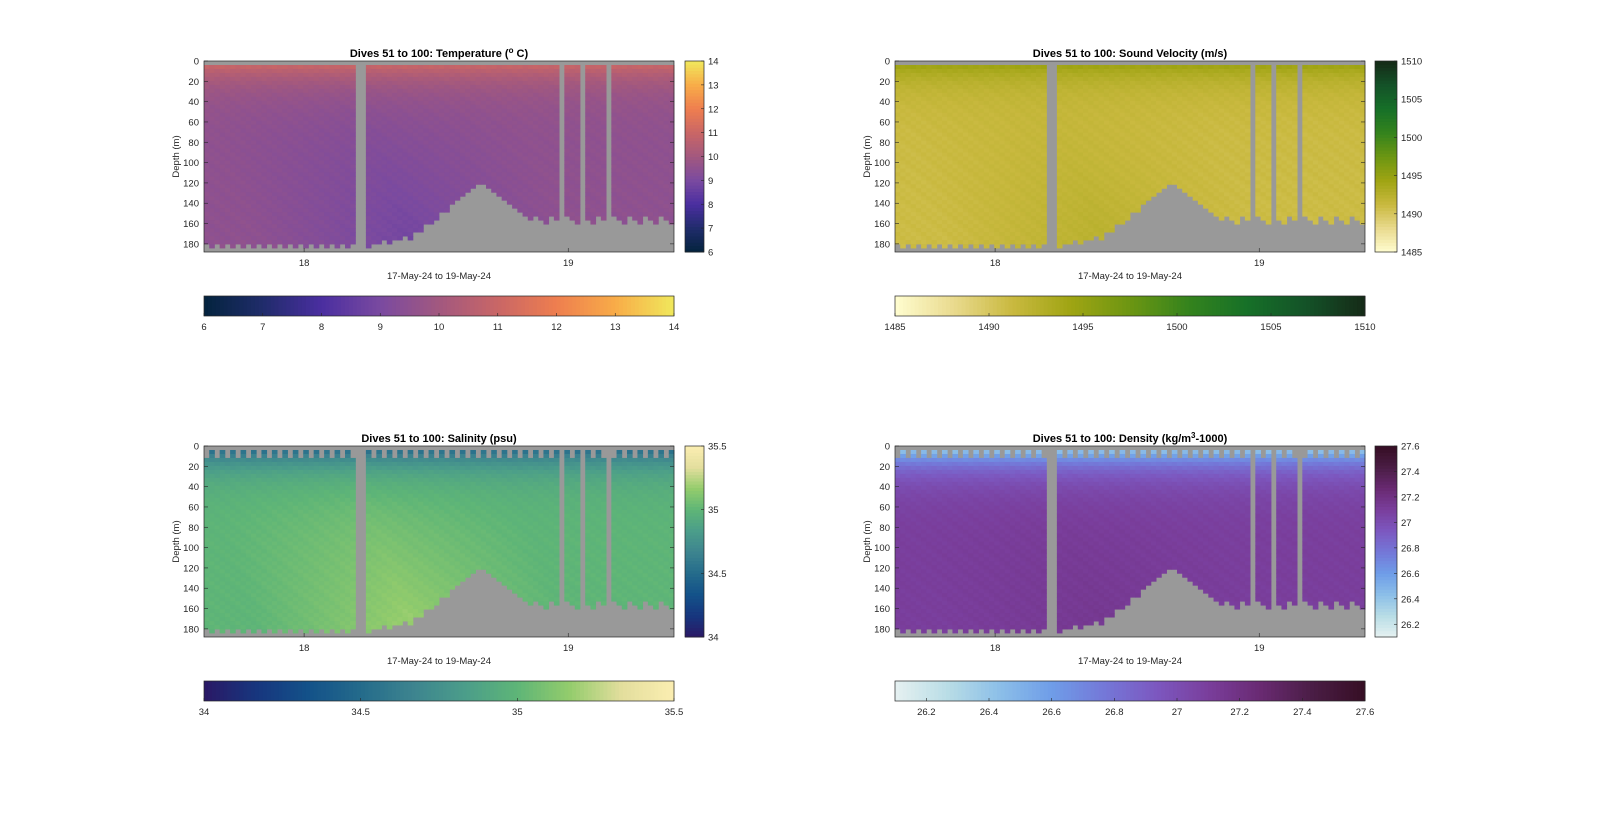 The width and height of the screenshot is (1600, 830). Describe the element at coordinates (380, 327) in the screenshot. I see `colorbar-horizontal-label: 9` at that location.